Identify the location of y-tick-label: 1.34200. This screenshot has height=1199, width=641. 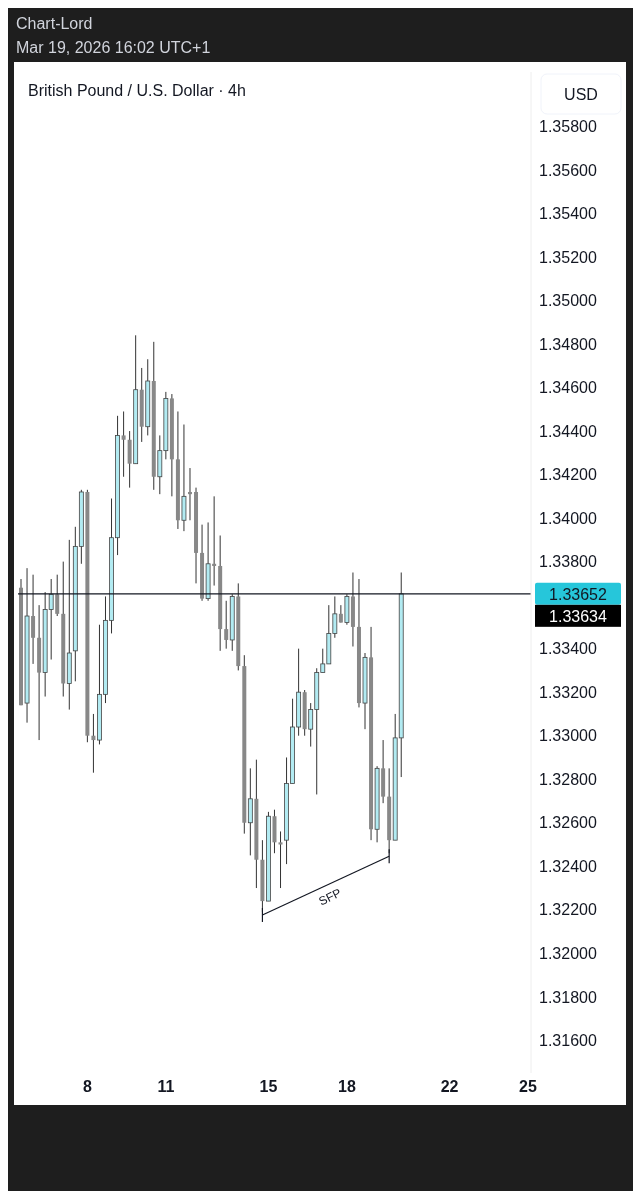
(568, 475).